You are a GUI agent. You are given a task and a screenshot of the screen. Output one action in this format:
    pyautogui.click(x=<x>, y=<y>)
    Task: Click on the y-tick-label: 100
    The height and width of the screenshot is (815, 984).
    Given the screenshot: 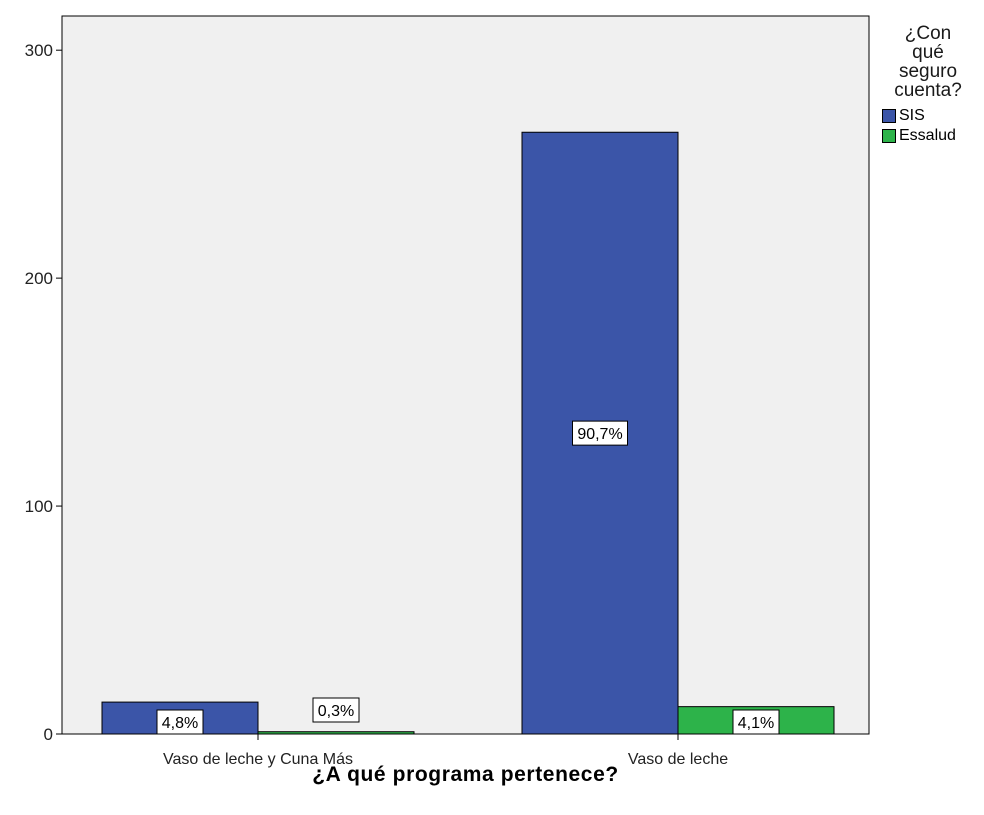 What is the action you would take?
    pyautogui.click(x=39, y=506)
    